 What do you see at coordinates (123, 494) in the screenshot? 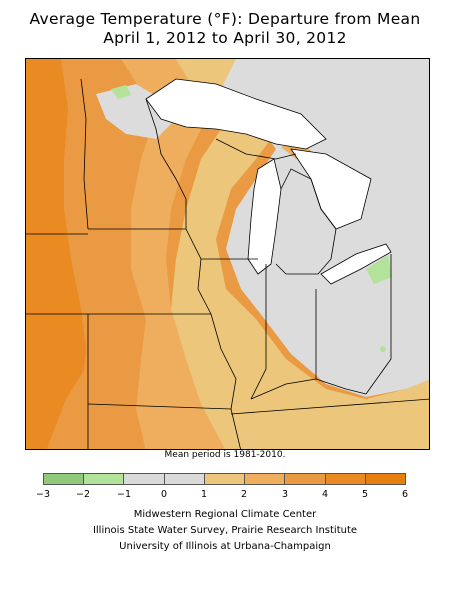
I see `legend-tick: −1` at bounding box center [123, 494].